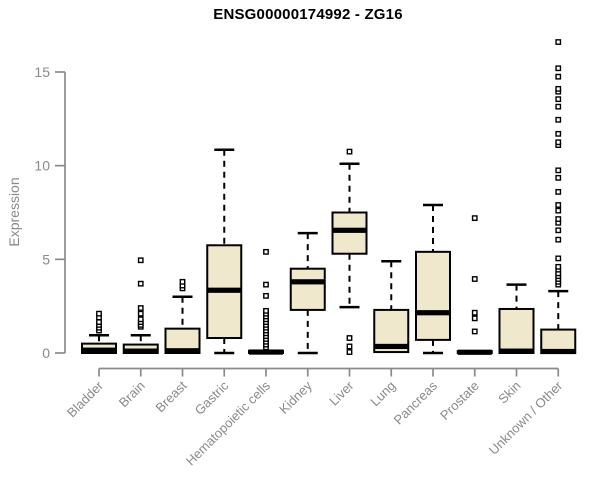  What do you see at coordinates (85, 399) in the screenshot?
I see `x-axis-label: Bladder` at bounding box center [85, 399].